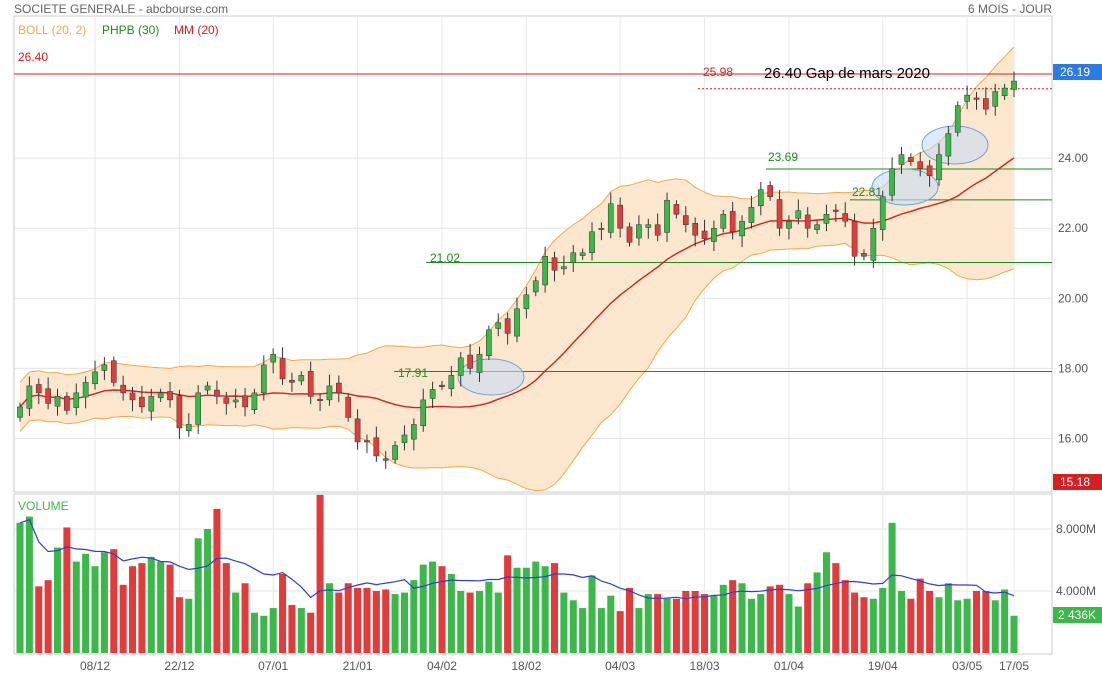 The image size is (1102, 677). Describe the element at coordinates (1075, 482) in the screenshot. I see `low-price-value: 15.18` at that location.